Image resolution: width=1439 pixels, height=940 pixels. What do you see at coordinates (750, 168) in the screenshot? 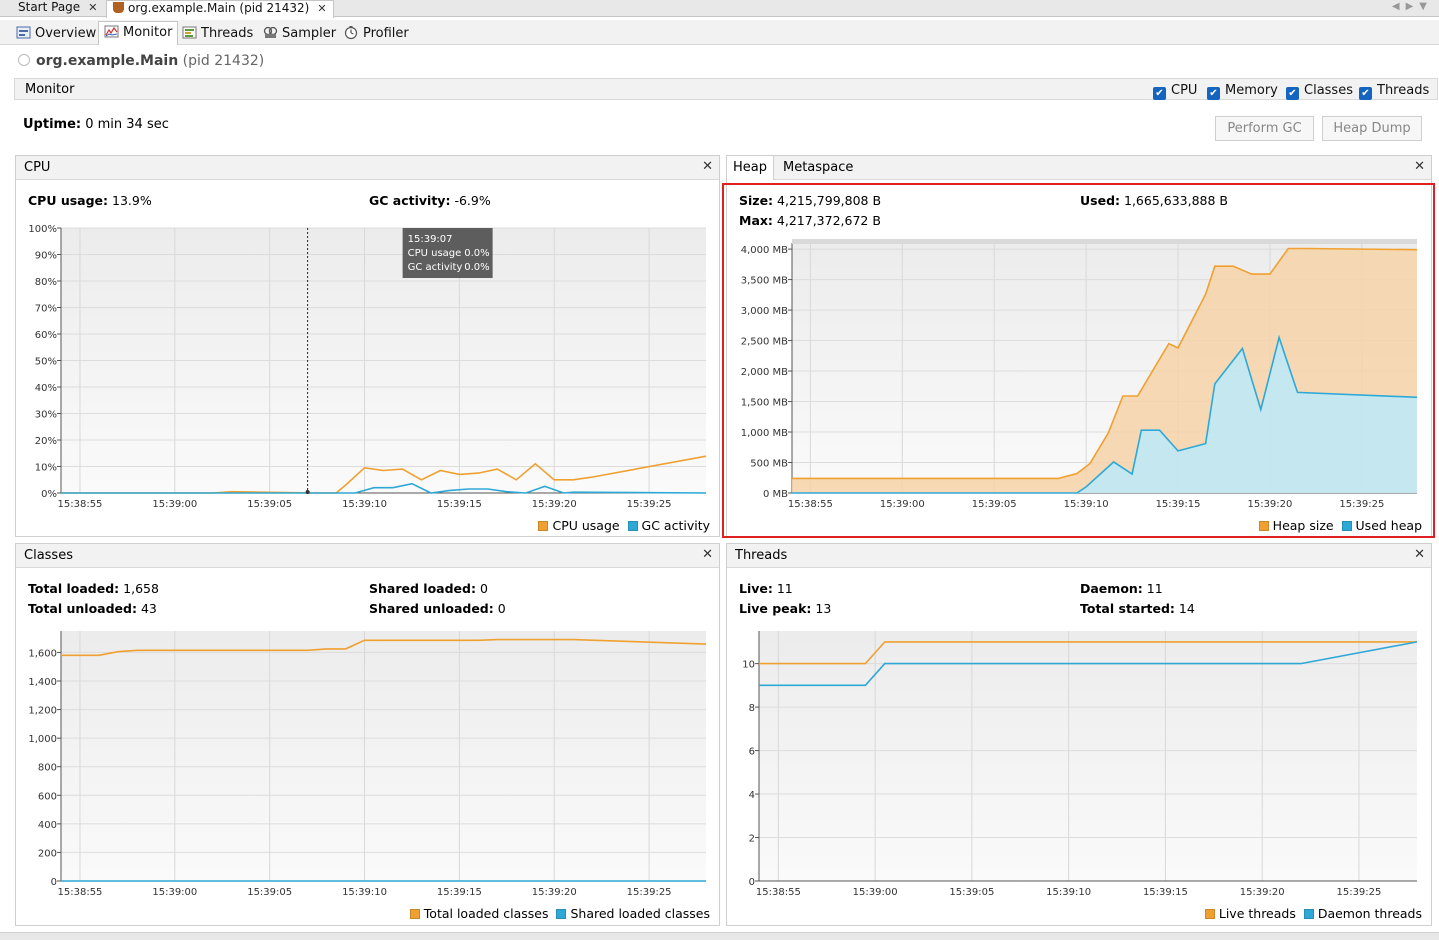
I see `tab-heap: Heap` at bounding box center [750, 168].